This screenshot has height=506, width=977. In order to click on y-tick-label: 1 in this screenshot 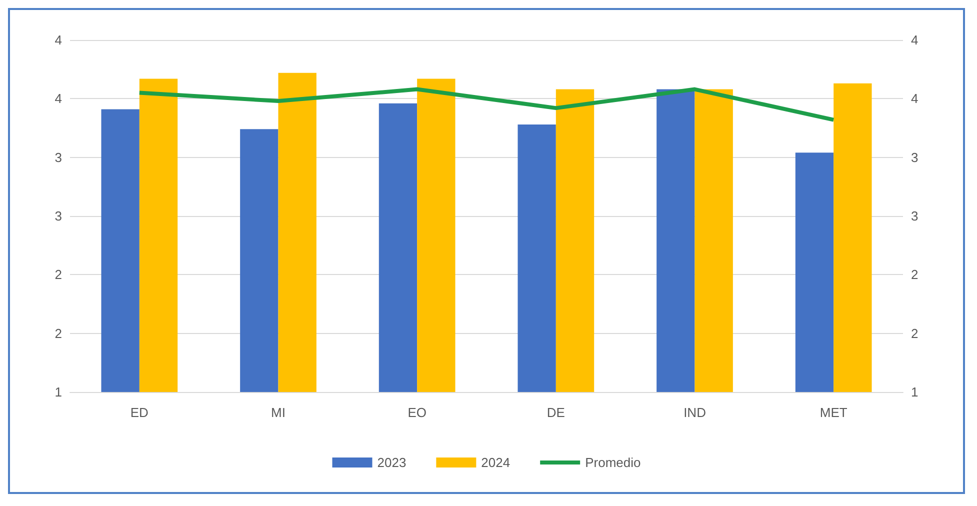, I will do `click(58, 392)`.